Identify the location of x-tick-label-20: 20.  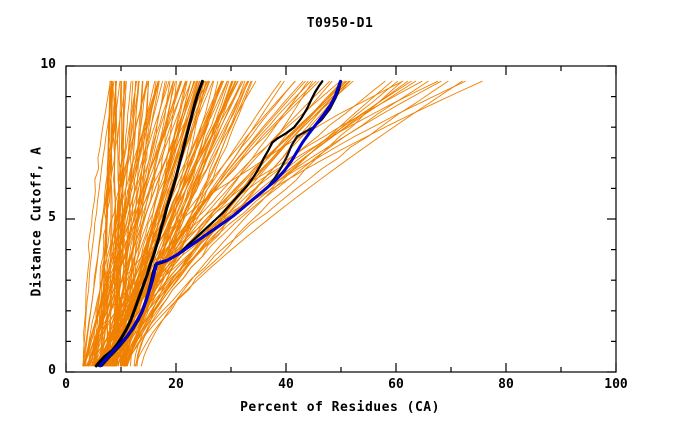
(176, 384).